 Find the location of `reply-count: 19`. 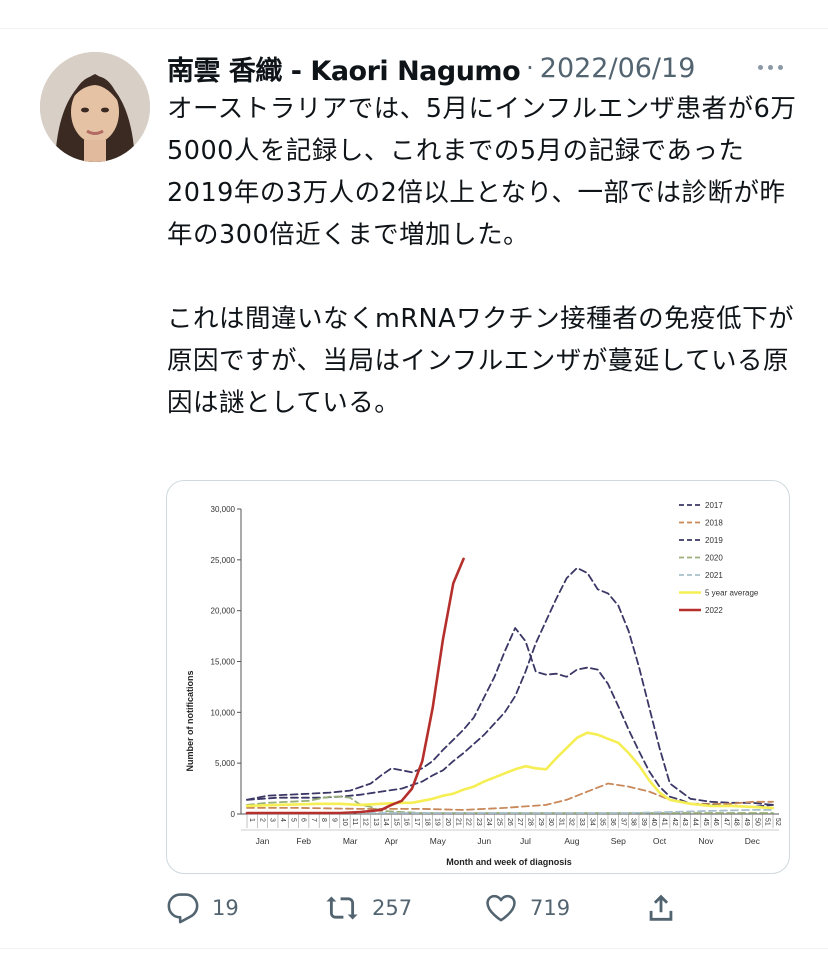

reply-count: 19 is located at coordinates (225, 908).